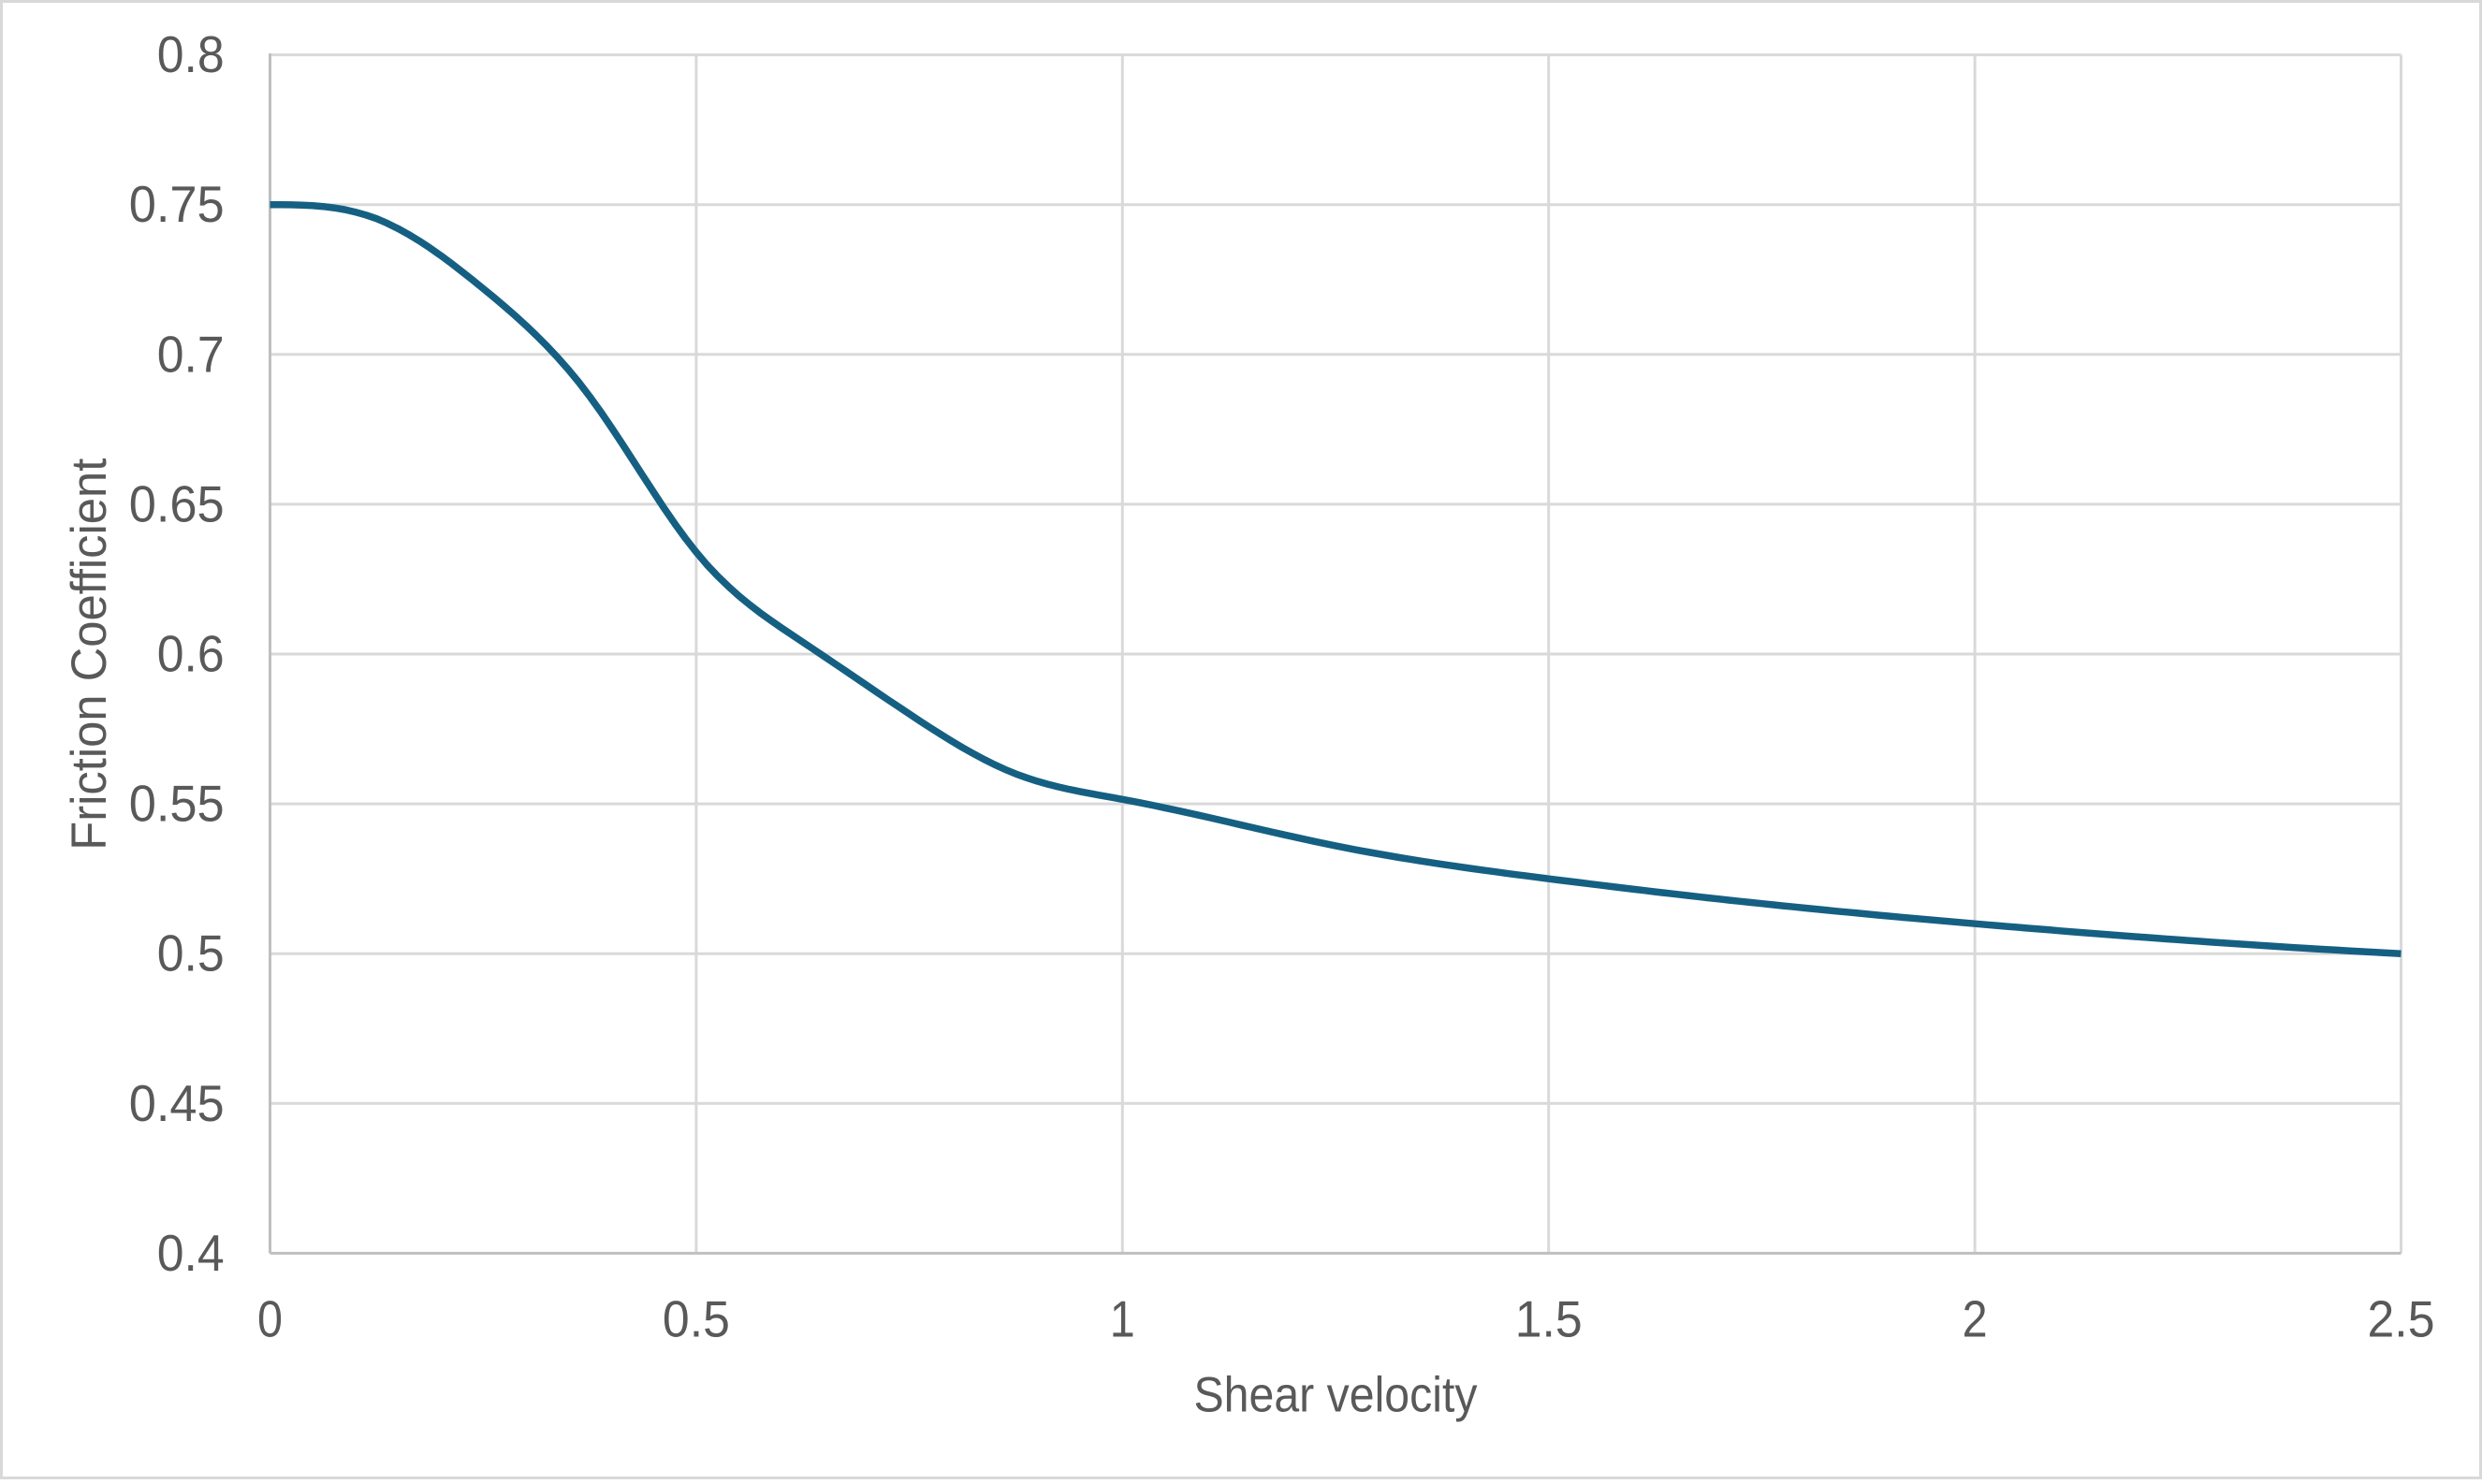  What do you see at coordinates (1336, 1395) in the screenshot?
I see `svg-text: Shear velocity` at bounding box center [1336, 1395].